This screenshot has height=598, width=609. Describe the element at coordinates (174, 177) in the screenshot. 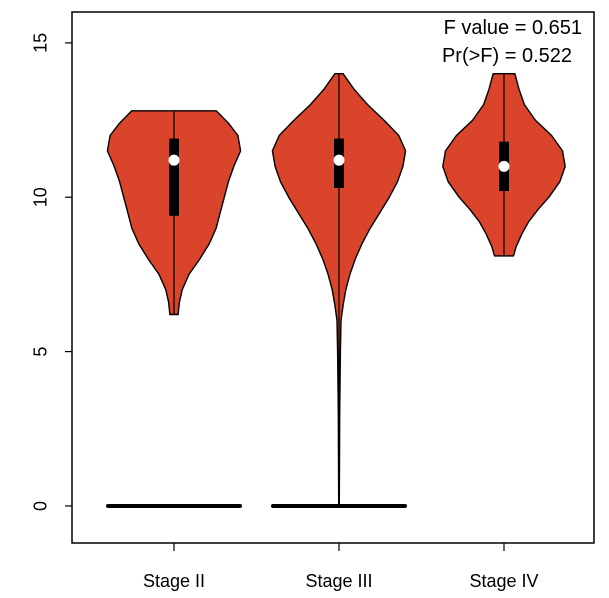

I see `iqr-box` at that location.